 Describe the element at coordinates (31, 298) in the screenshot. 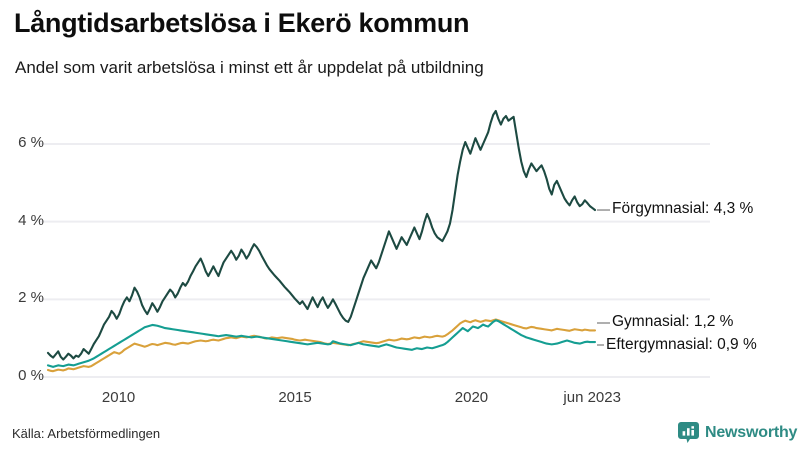

I see `y-tick-label: 2 %` at that location.